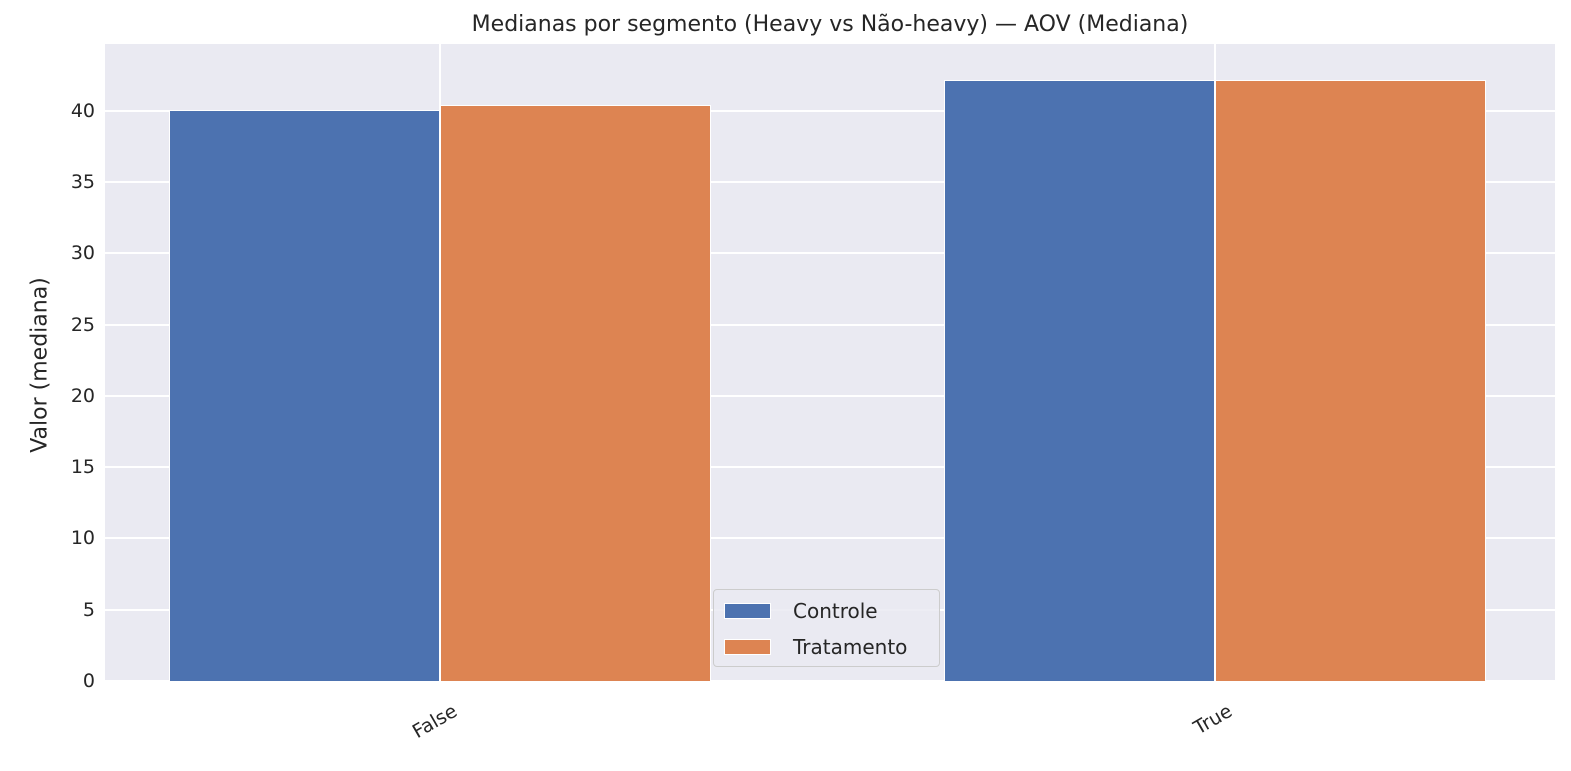 Image resolution: width=1571 pixels, height=771 pixels. Describe the element at coordinates (747, 647) in the screenshot. I see `legend-swatch-tratamento` at that location.